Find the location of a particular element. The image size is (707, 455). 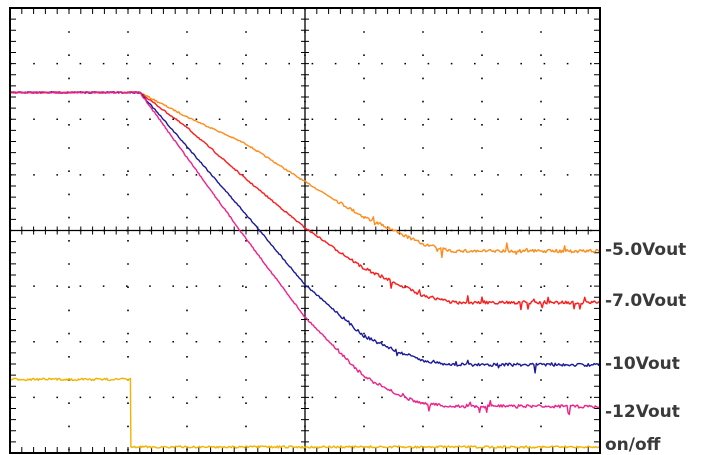

series-label: -5.0Vout is located at coordinates (645, 250).